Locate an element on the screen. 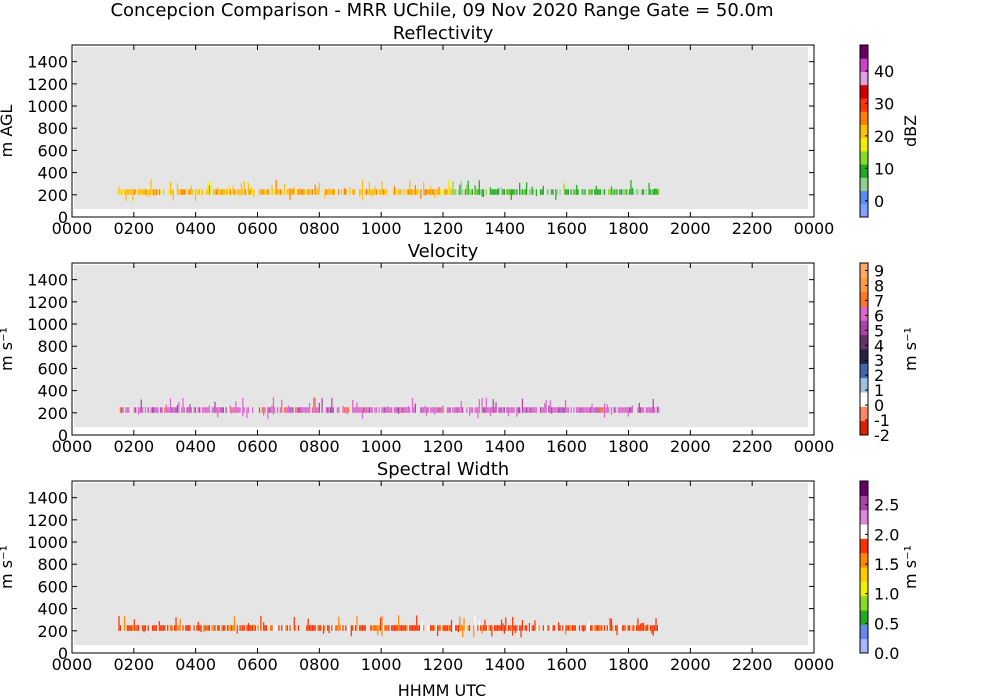 This screenshot has height=700, width=1000. y-axis-label: m s⁻¹ is located at coordinates (8, 567).